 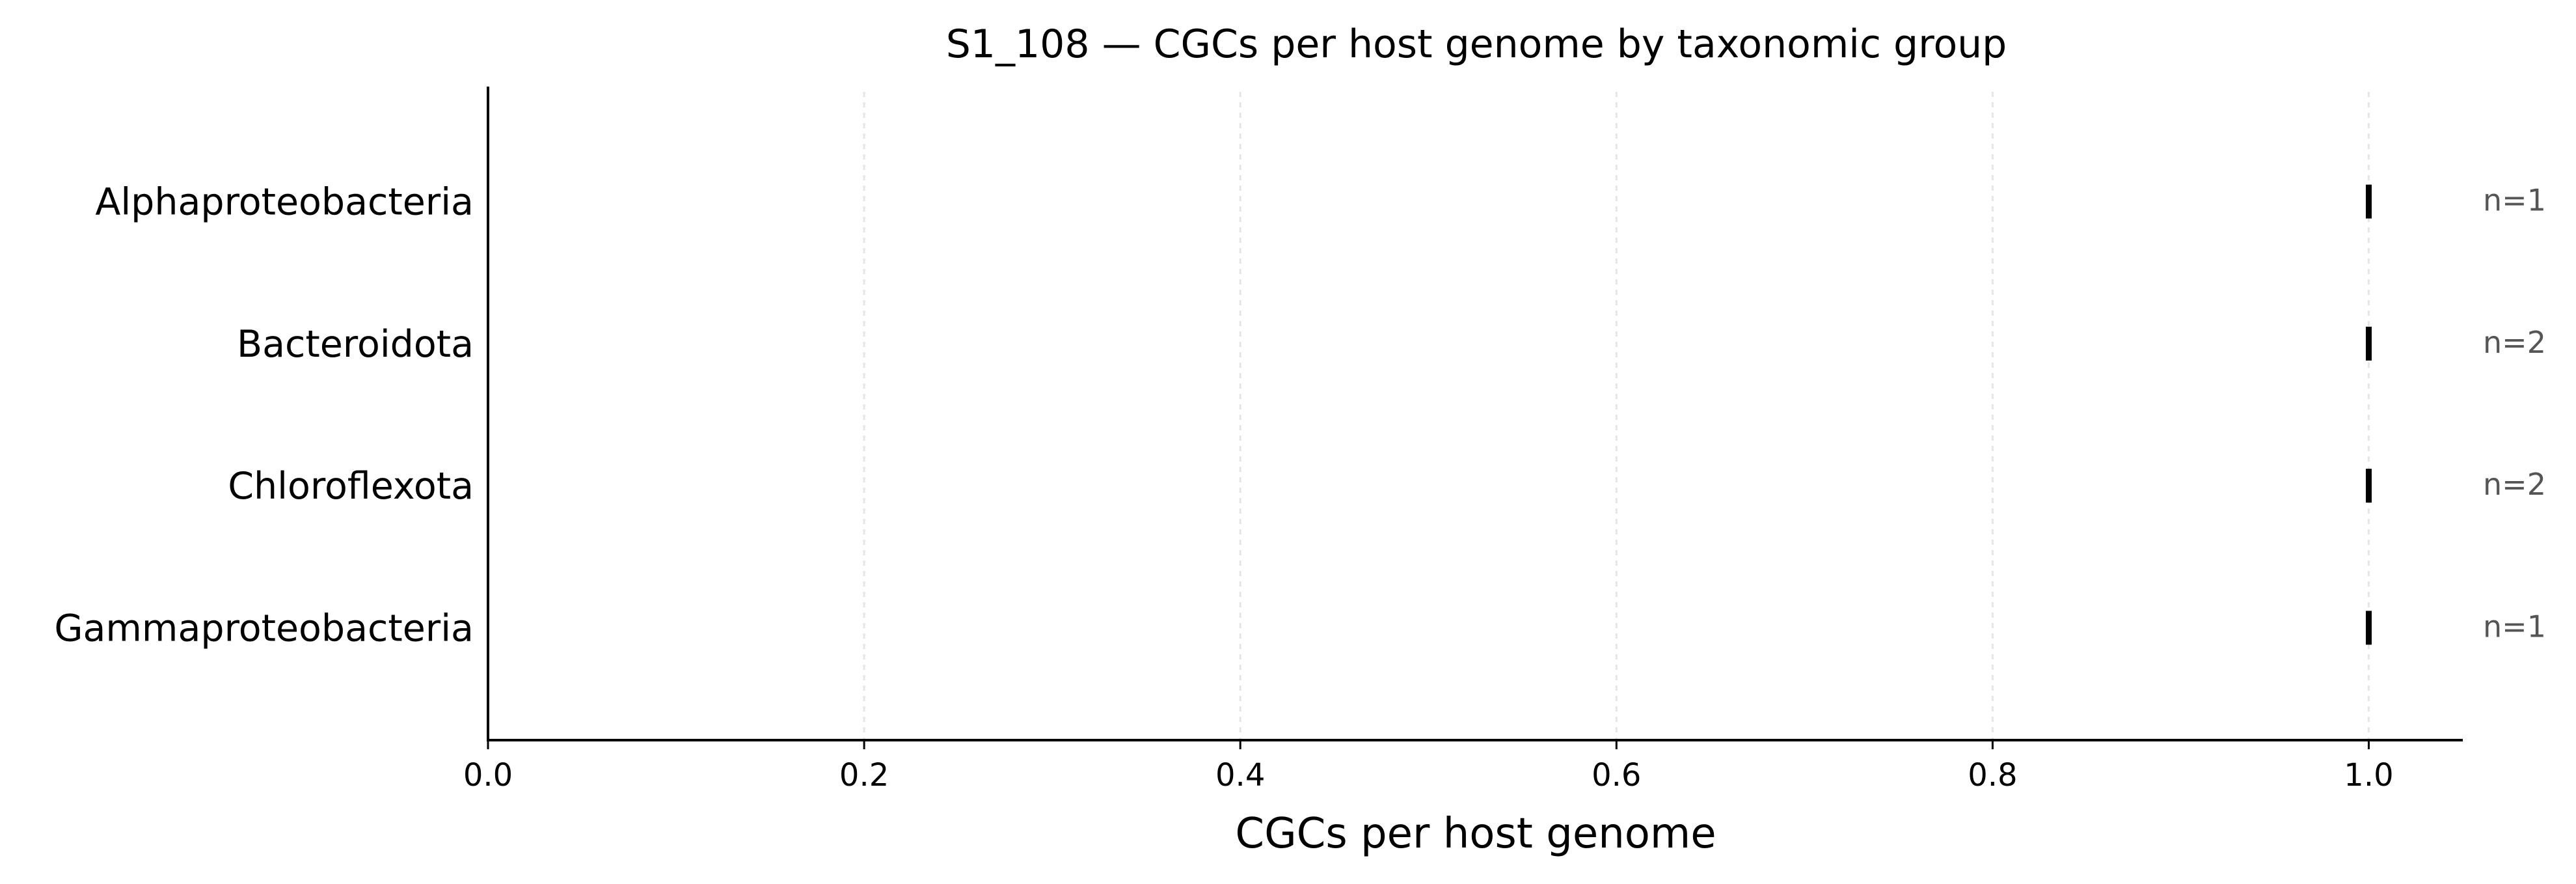 I want to click on category-label: Gammaproteobacteria, so click(x=264, y=629).